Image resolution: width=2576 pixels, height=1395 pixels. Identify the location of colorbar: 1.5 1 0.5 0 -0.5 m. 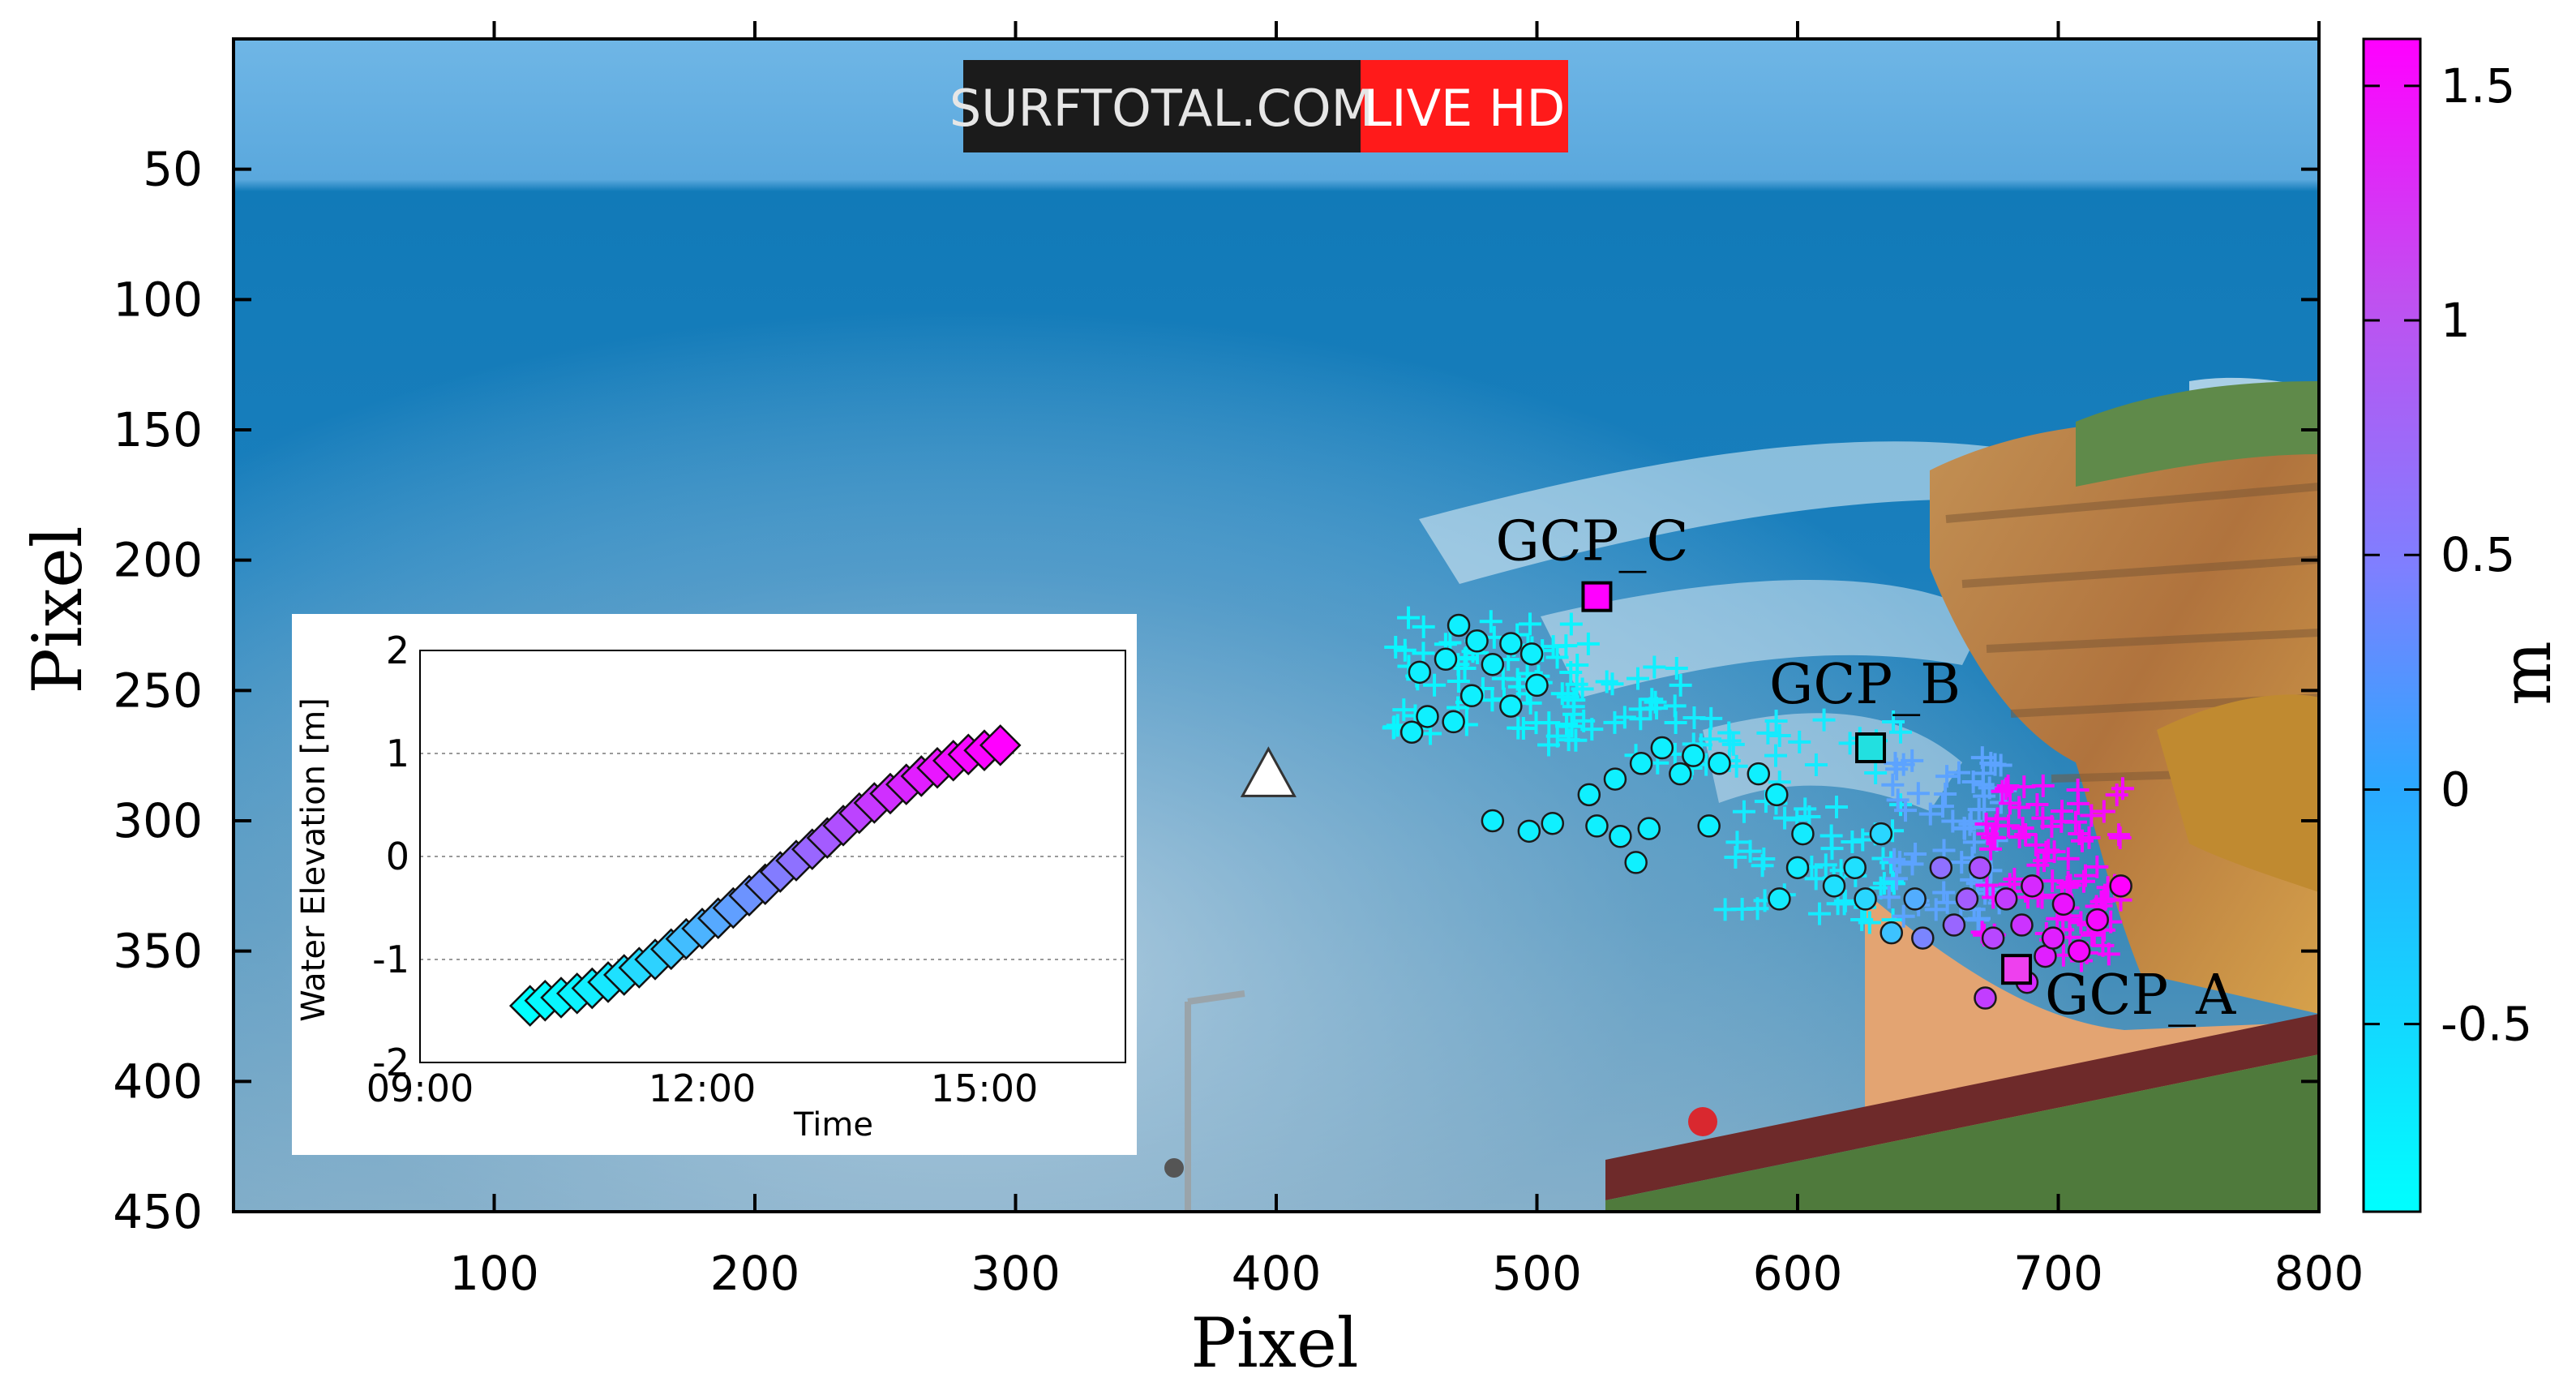
(2464, 625).